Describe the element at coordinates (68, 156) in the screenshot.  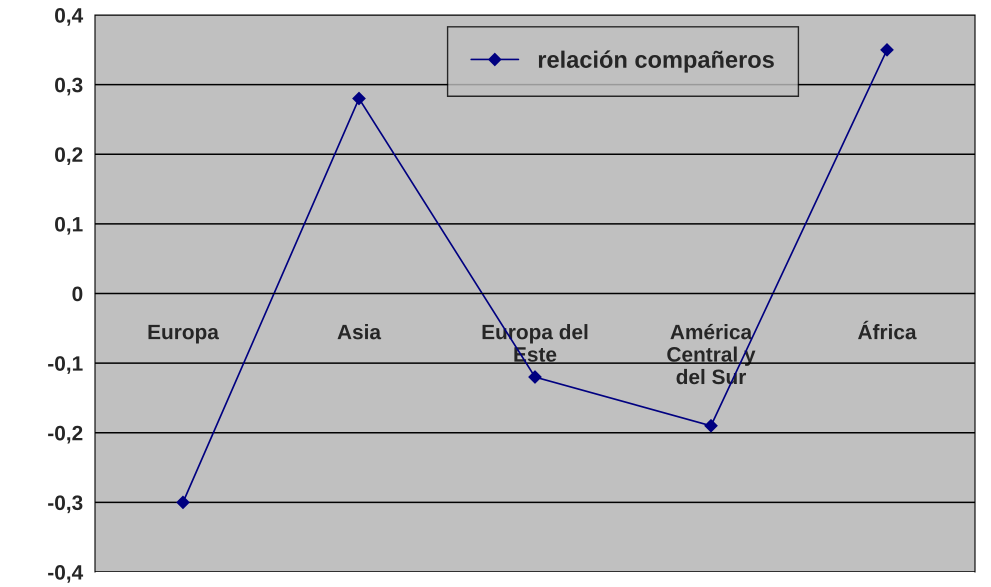
I see `y-tick-label: 0,2` at that location.